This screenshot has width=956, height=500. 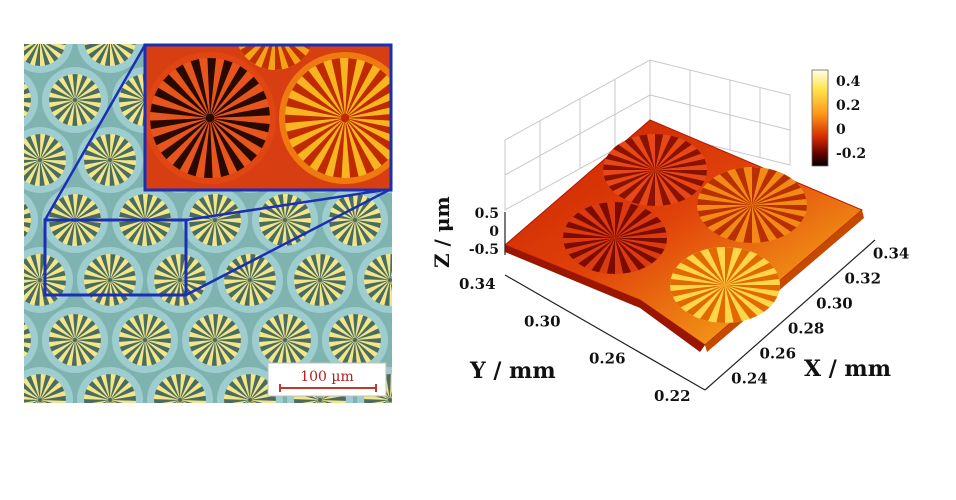 I want to click on colorbar-tick-label: 0, so click(x=841, y=130).